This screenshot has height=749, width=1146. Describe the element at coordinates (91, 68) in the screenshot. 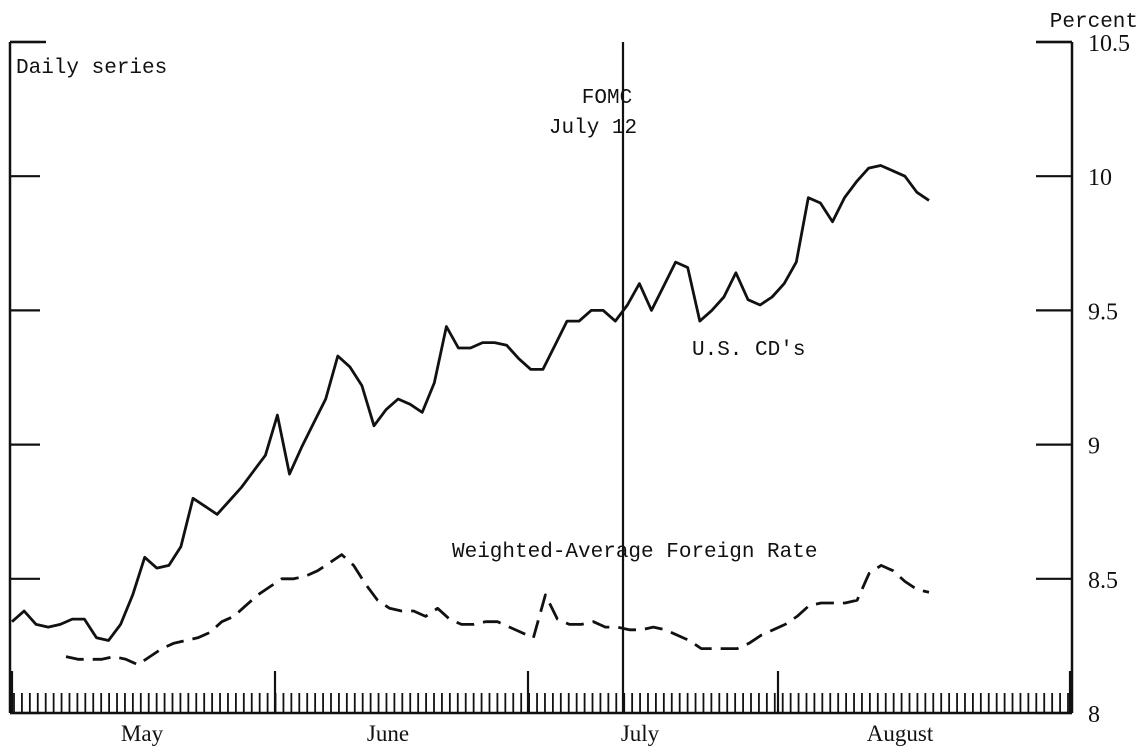

I see `corner-label: Daily series` at that location.